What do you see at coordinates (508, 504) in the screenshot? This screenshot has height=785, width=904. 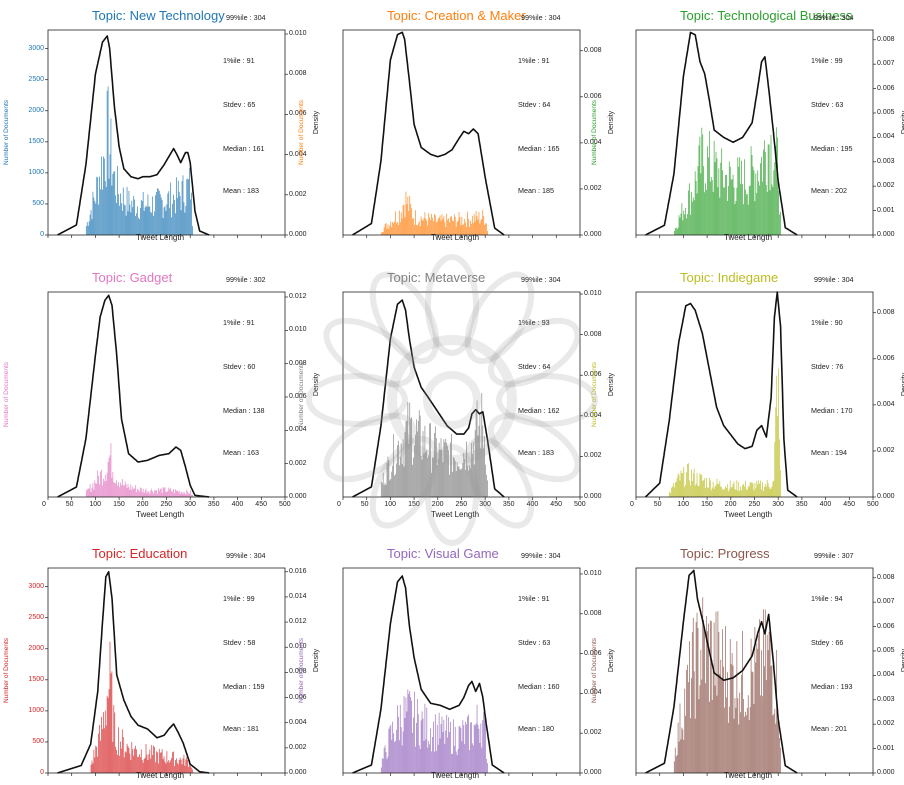 I see `x-tick-label: 350` at bounding box center [508, 504].